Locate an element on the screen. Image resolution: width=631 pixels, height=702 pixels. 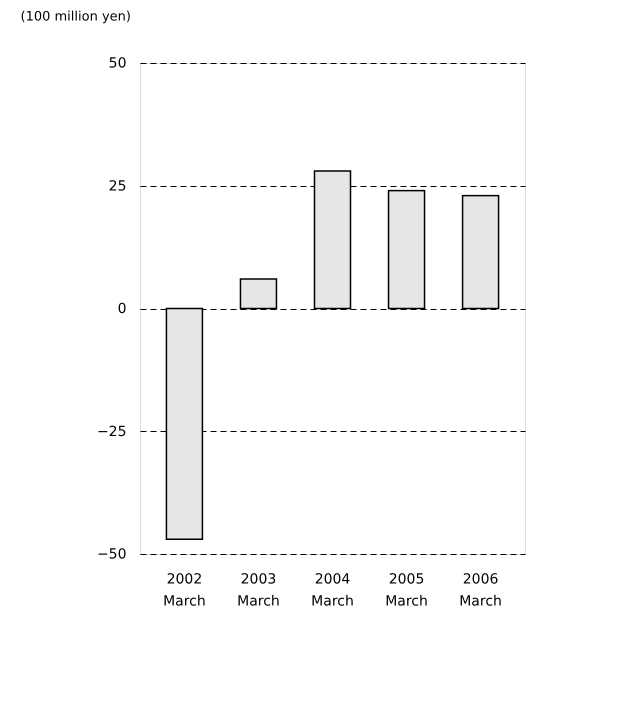
x-tick-label: 2004 March is located at coordinates (332, 591).